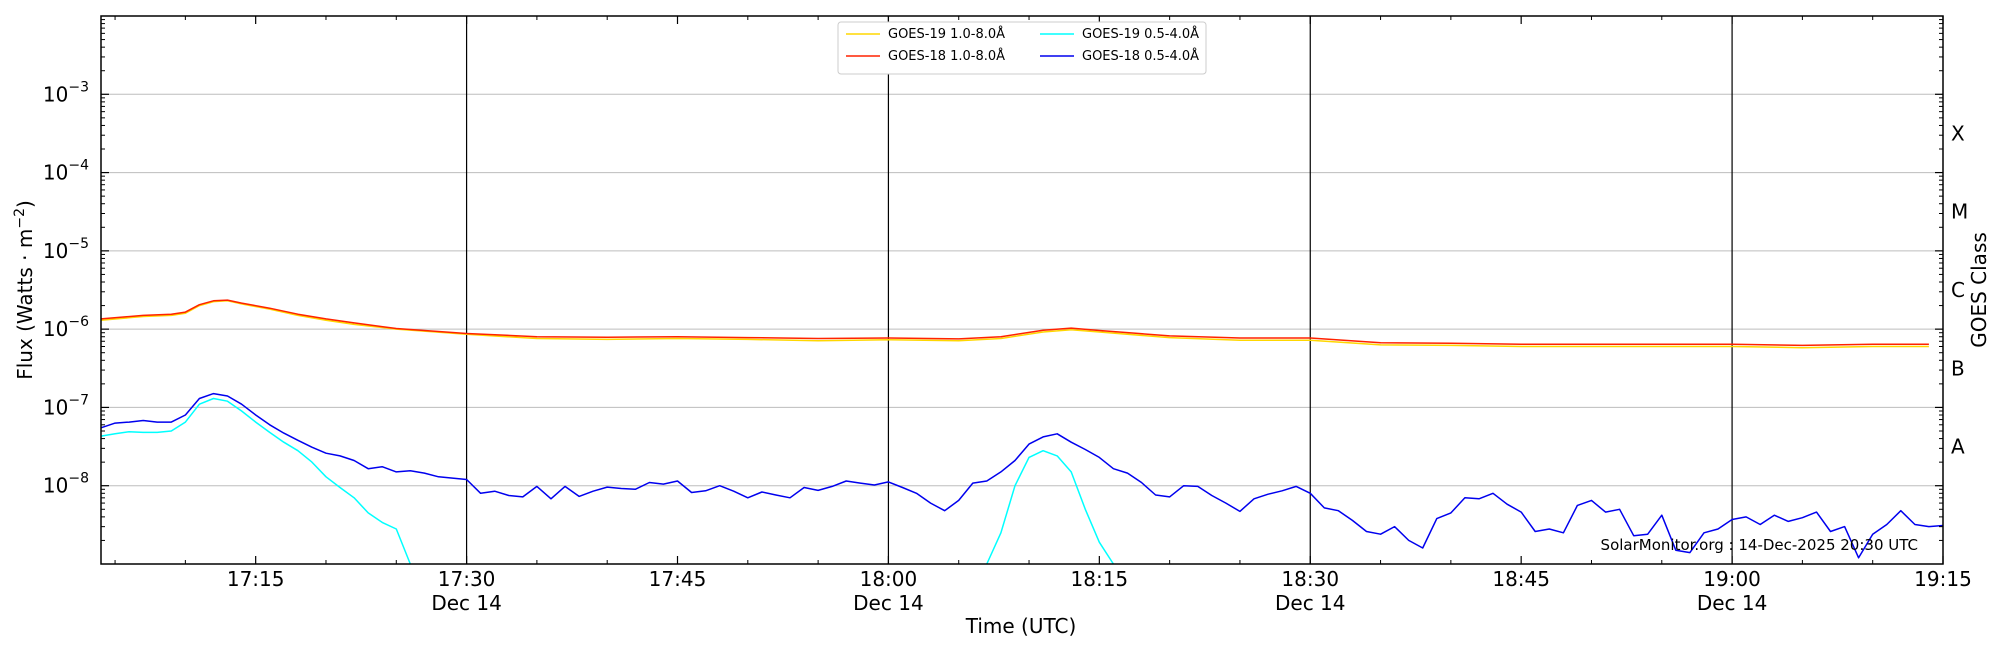 Image resolution: width=2000 pixels, height=650 pixels. Describe the element at coordinates (66, 288) in the screenshot. I see `y-tick-labels: 10⁻⁸ 10⁻⁷ 10⁻⁶ 10⁻⁵ 10⁻⁴ 10⁻³` at that location.